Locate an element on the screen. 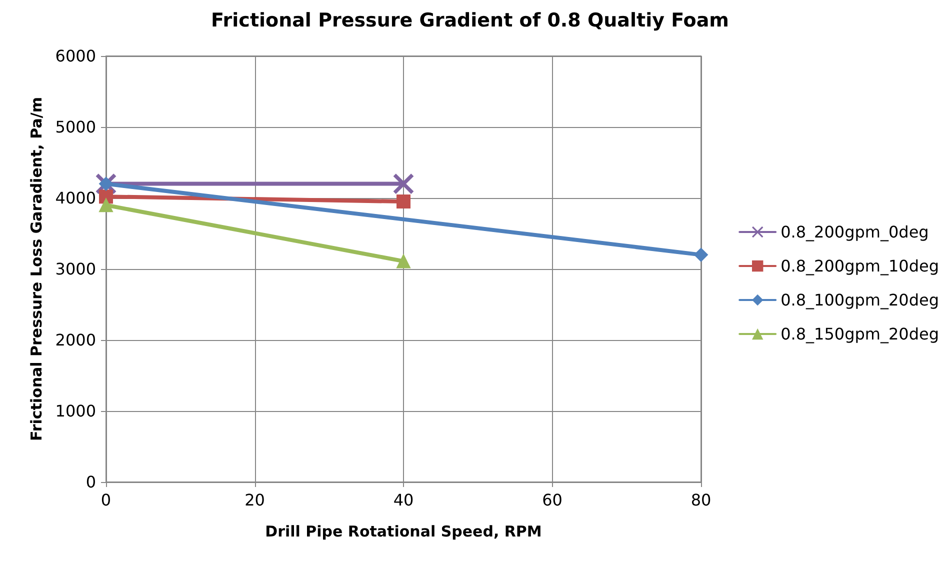  y-tick-label: 4000 is located at coordinates (75, 198).